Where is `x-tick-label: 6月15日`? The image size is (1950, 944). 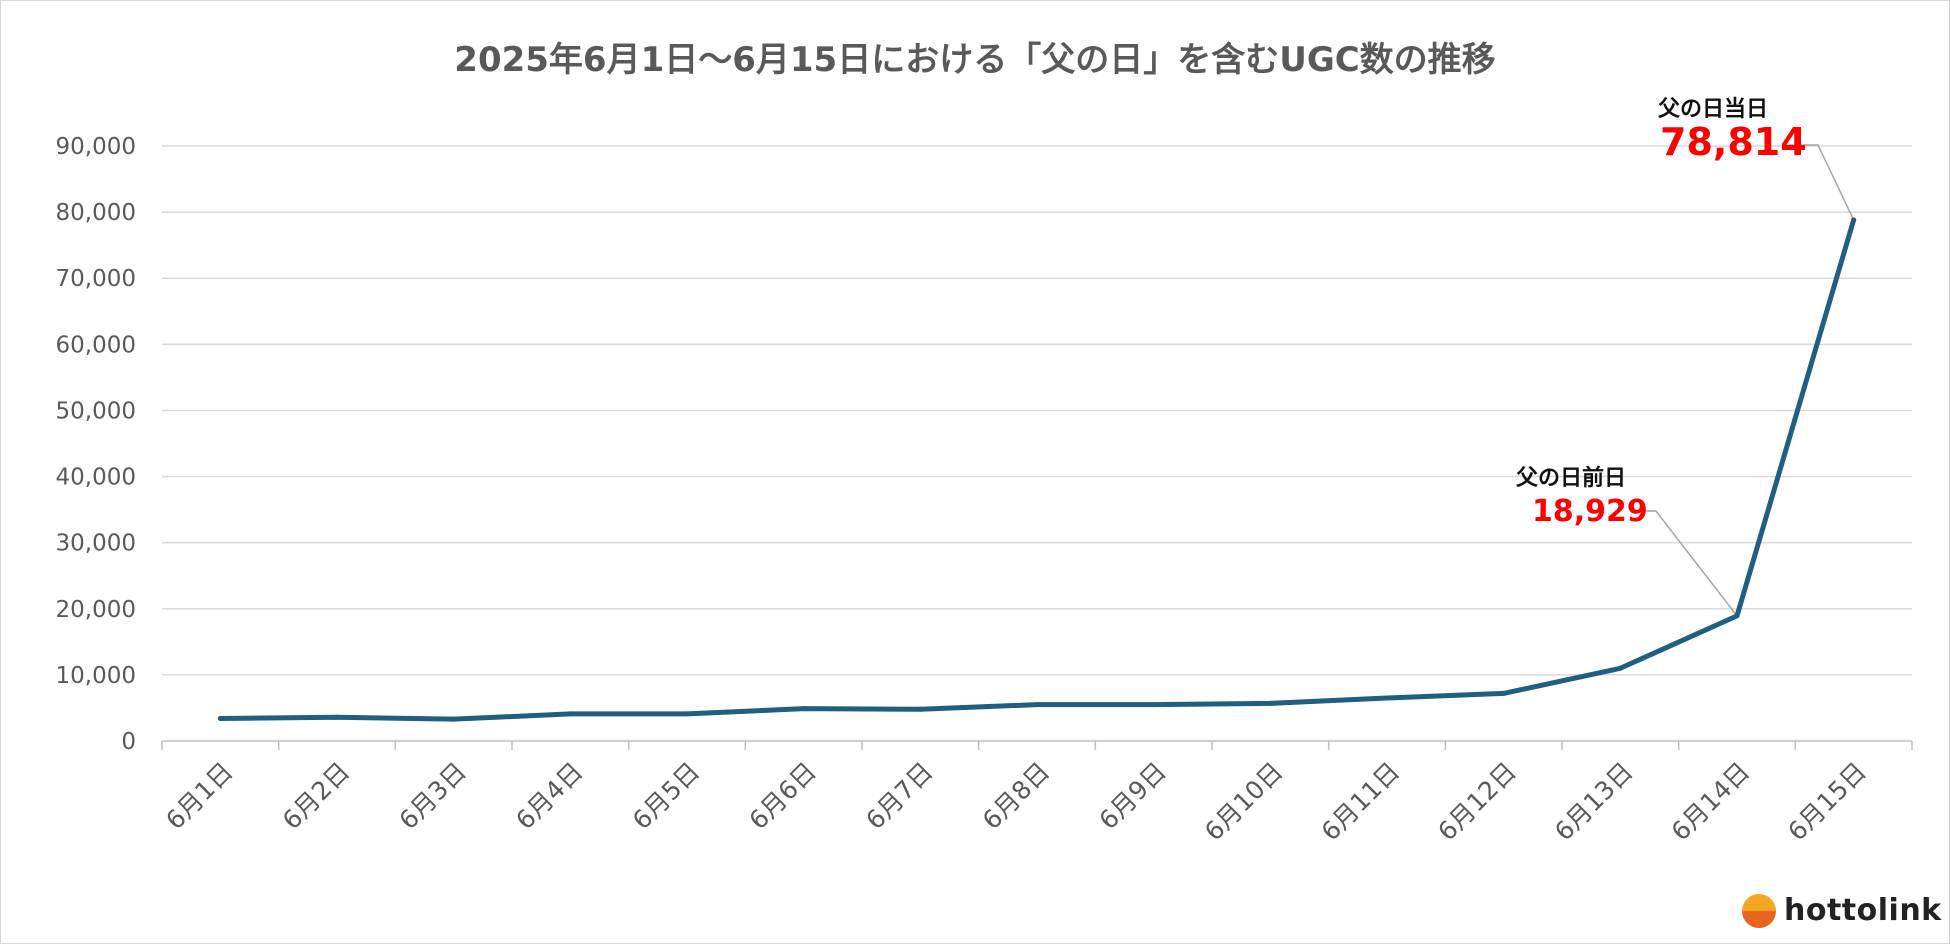
x-tick-label: 6月15日 is located at coordinates (1827, 802).